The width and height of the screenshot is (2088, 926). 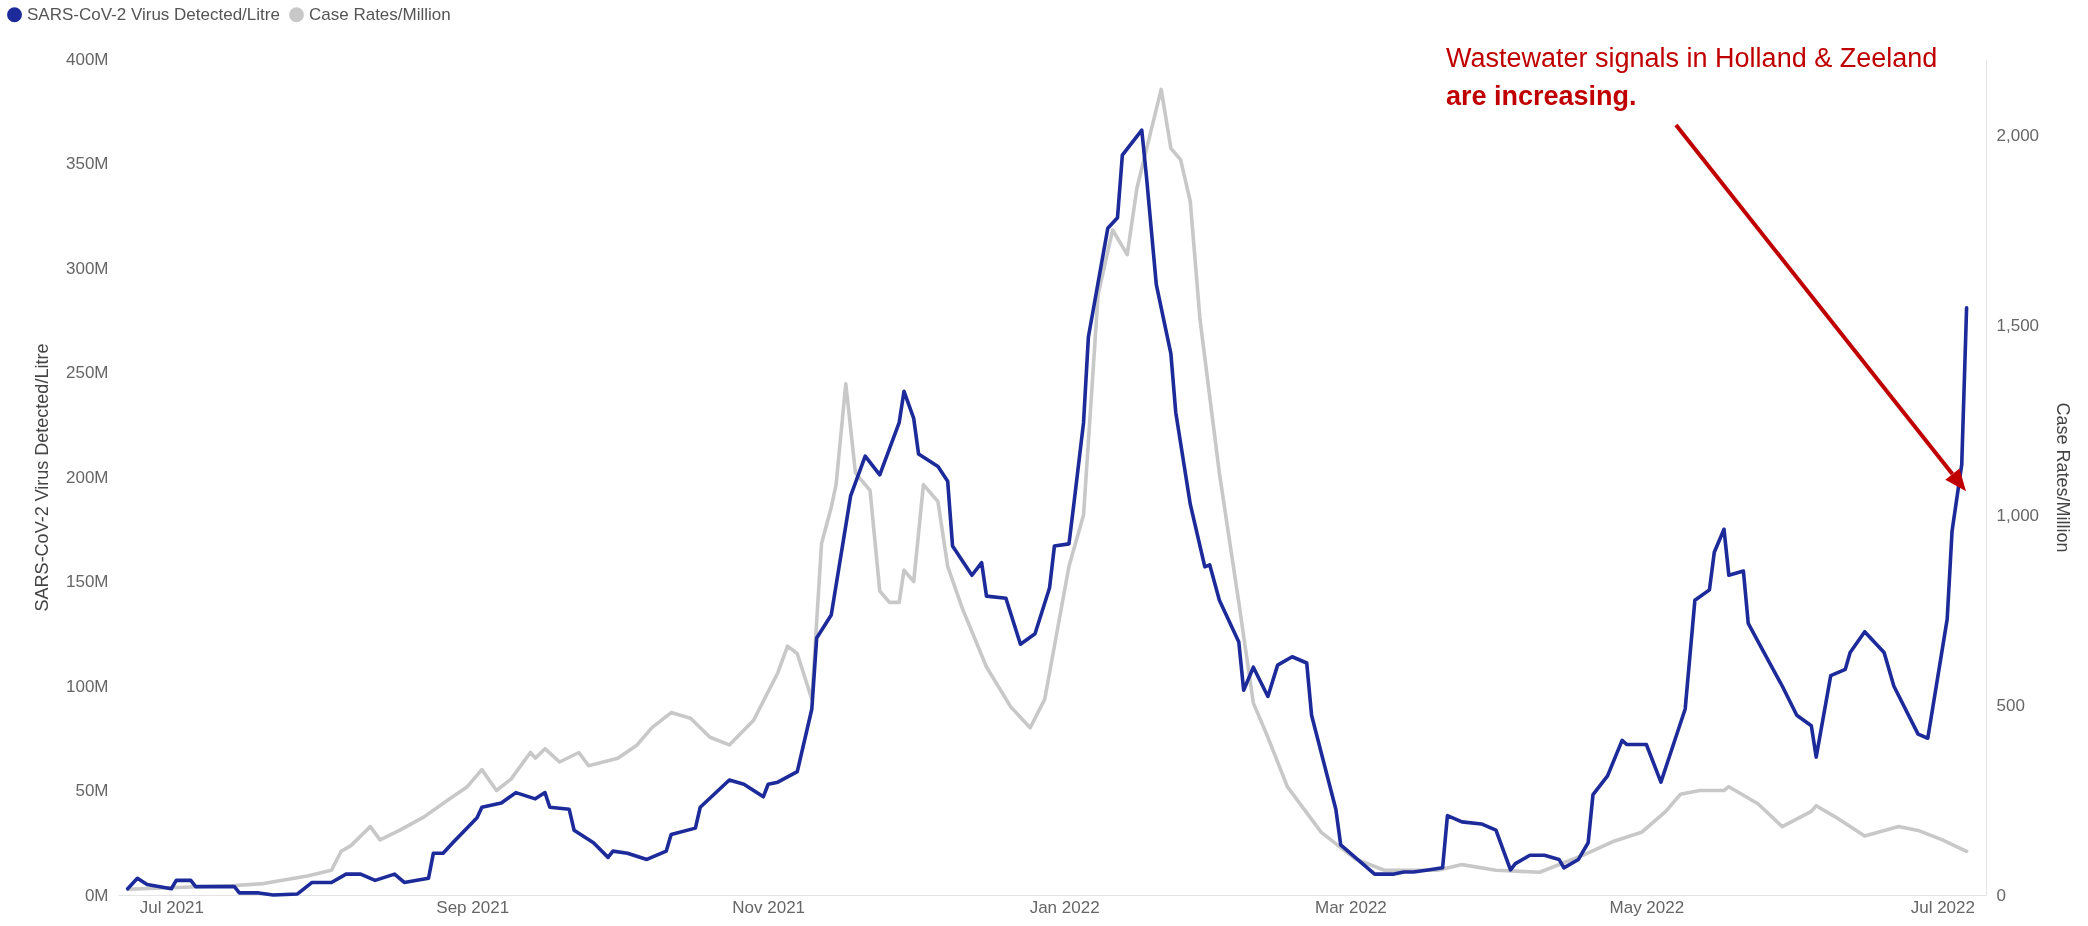 I want to click on y2-tick-label: 2,000, so click(x=2018, y=135).